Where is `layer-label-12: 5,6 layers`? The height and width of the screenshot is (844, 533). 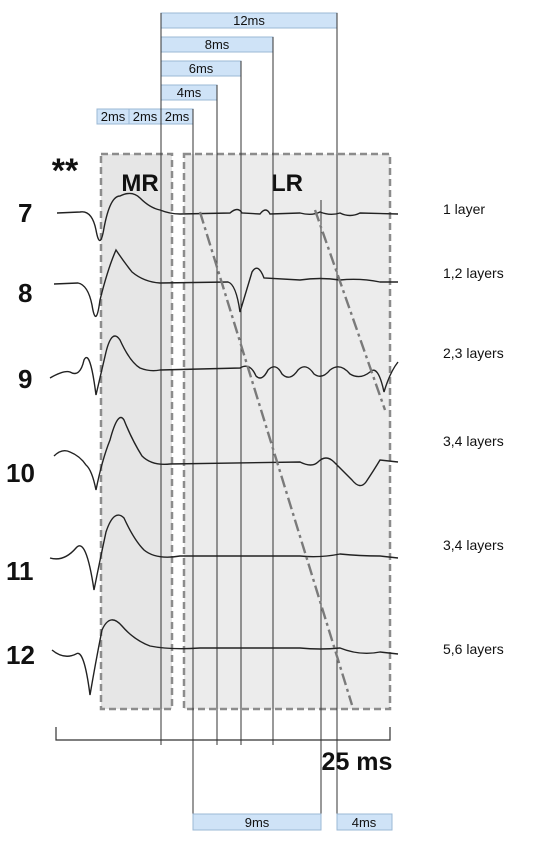
layer-label-12: 5,6 layers is located at coordinates (473, 649).